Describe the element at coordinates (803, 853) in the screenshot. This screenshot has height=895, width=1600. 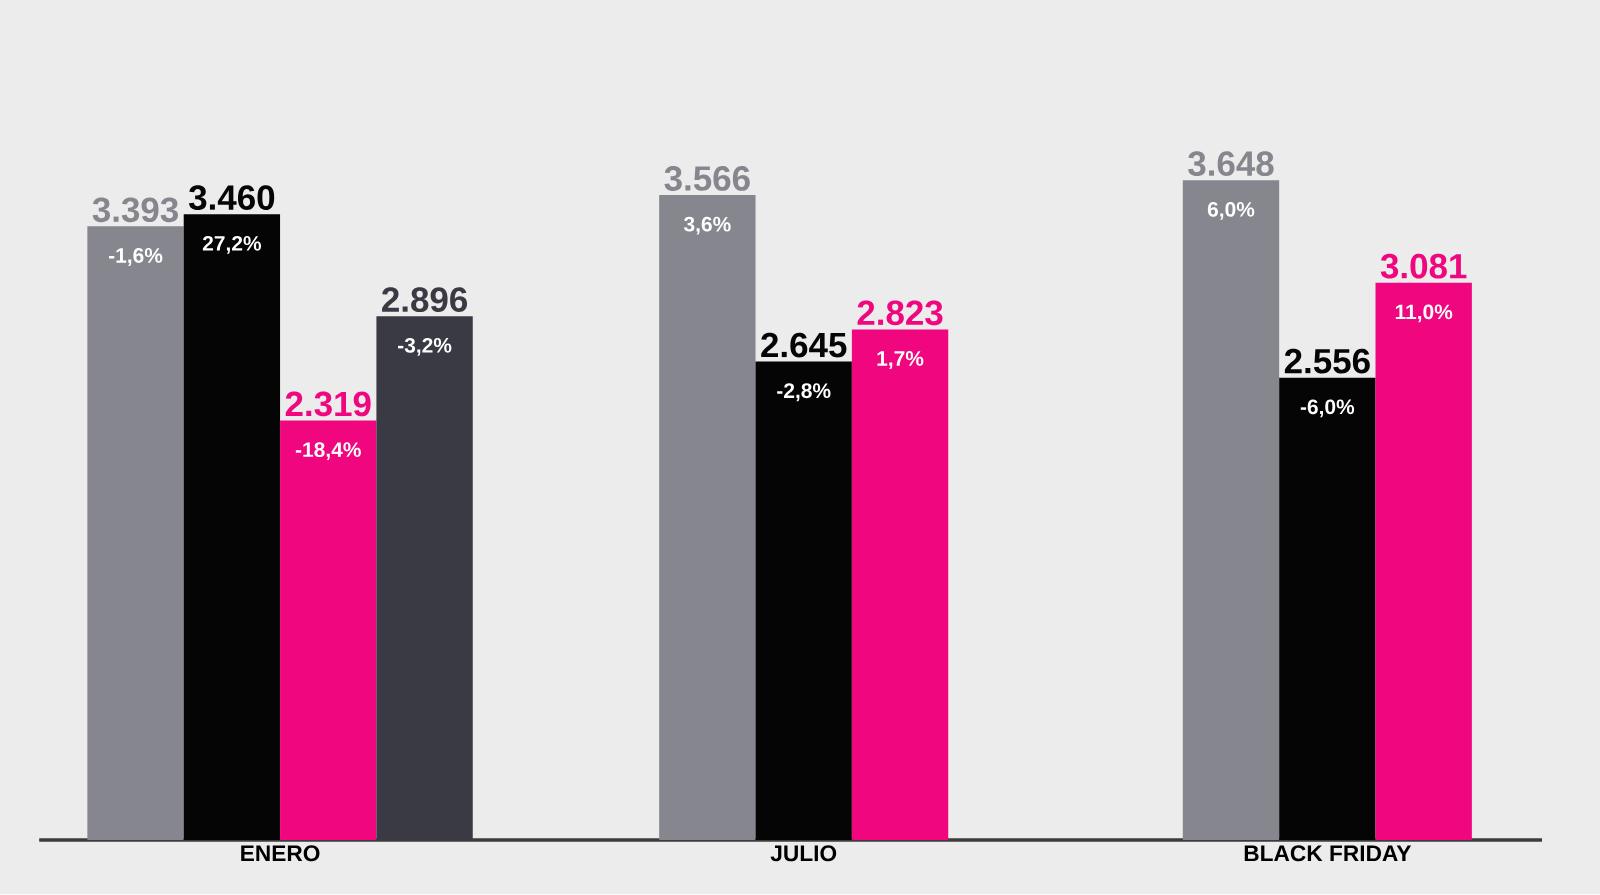
I see `x-tick-label: JULIO` at that location.